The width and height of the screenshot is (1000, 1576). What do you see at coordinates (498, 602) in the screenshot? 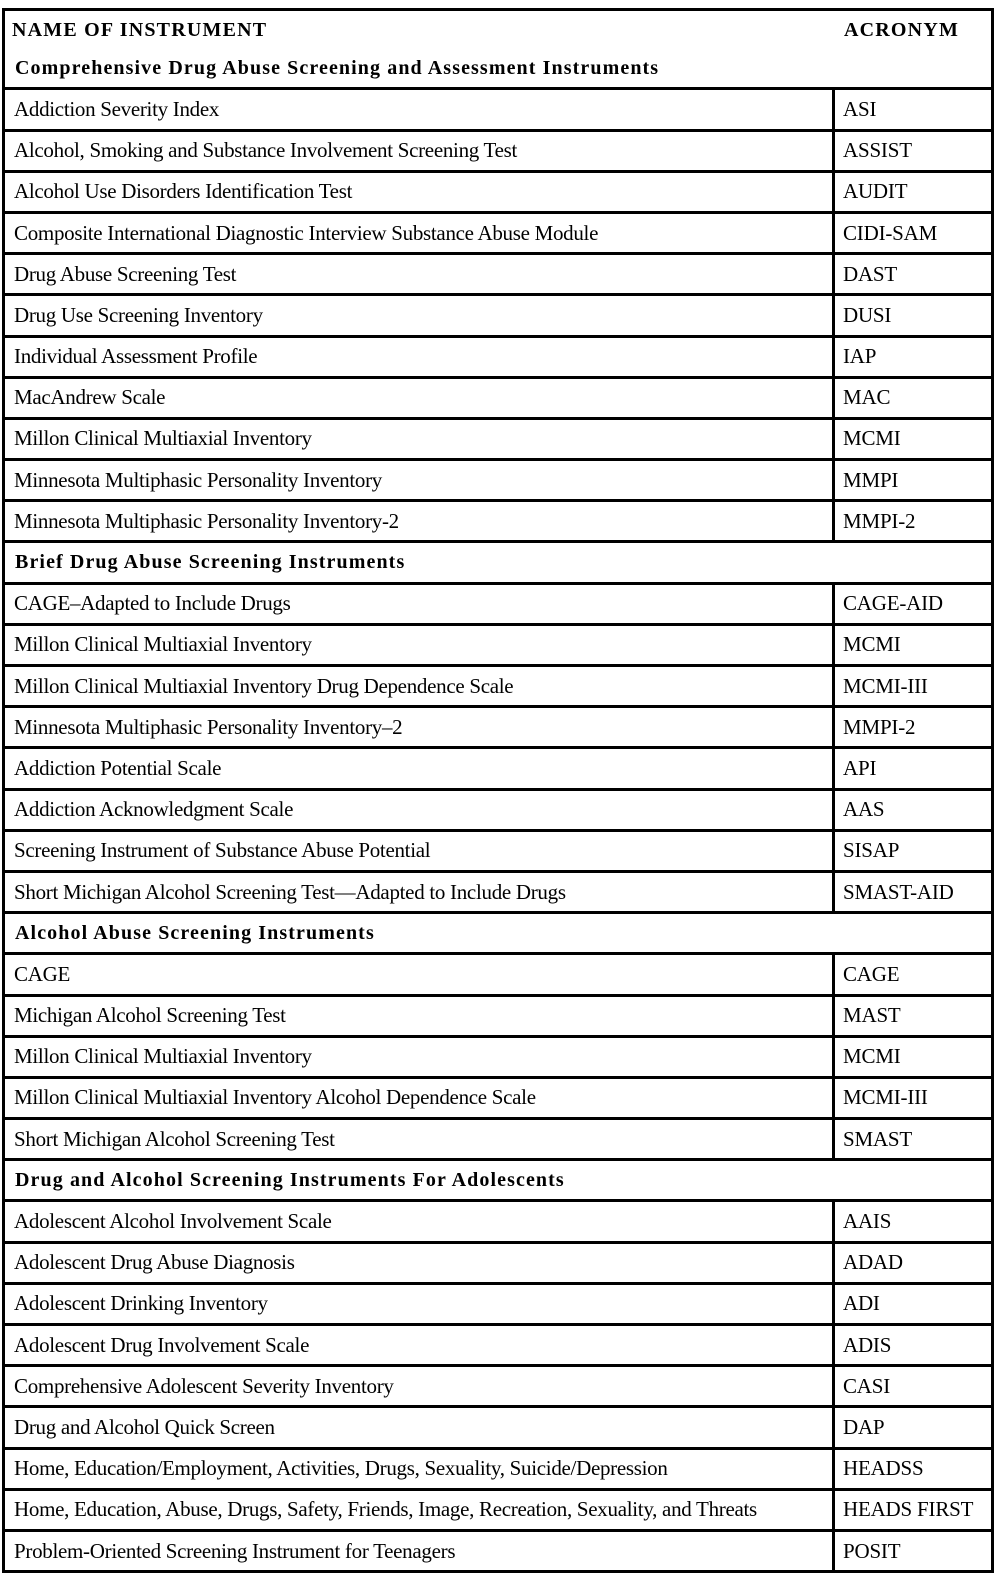
I see `table-row: CAGE–Adapted to Include Drugs CAGE-AID` at bounding box center [498, 602].